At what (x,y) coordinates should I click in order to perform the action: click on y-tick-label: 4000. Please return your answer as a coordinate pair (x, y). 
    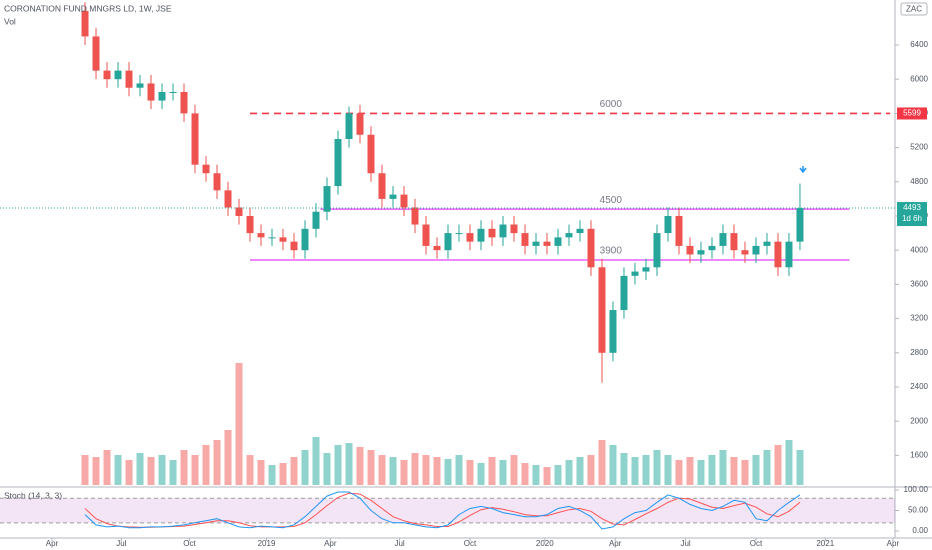
    Looking at the image, I should click on (919, 249).